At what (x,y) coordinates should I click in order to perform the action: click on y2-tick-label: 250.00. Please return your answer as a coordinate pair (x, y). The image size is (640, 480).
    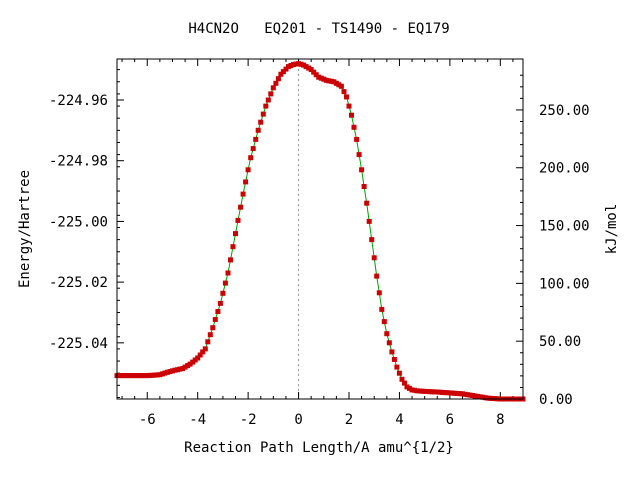
    Looking at the image, I should click on (564, 111).